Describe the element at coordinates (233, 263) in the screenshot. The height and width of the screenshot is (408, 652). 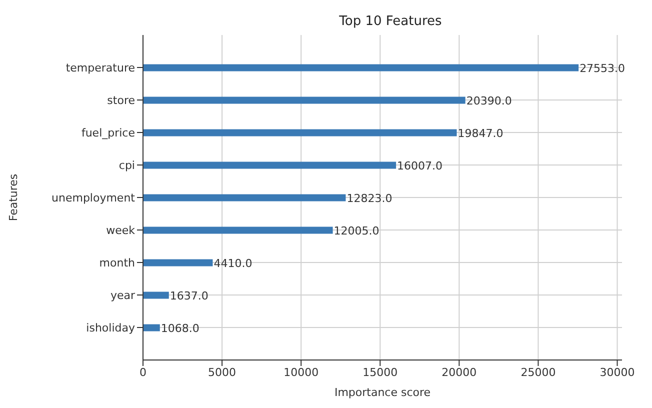
I see `data-label: 4410.0` at that location.